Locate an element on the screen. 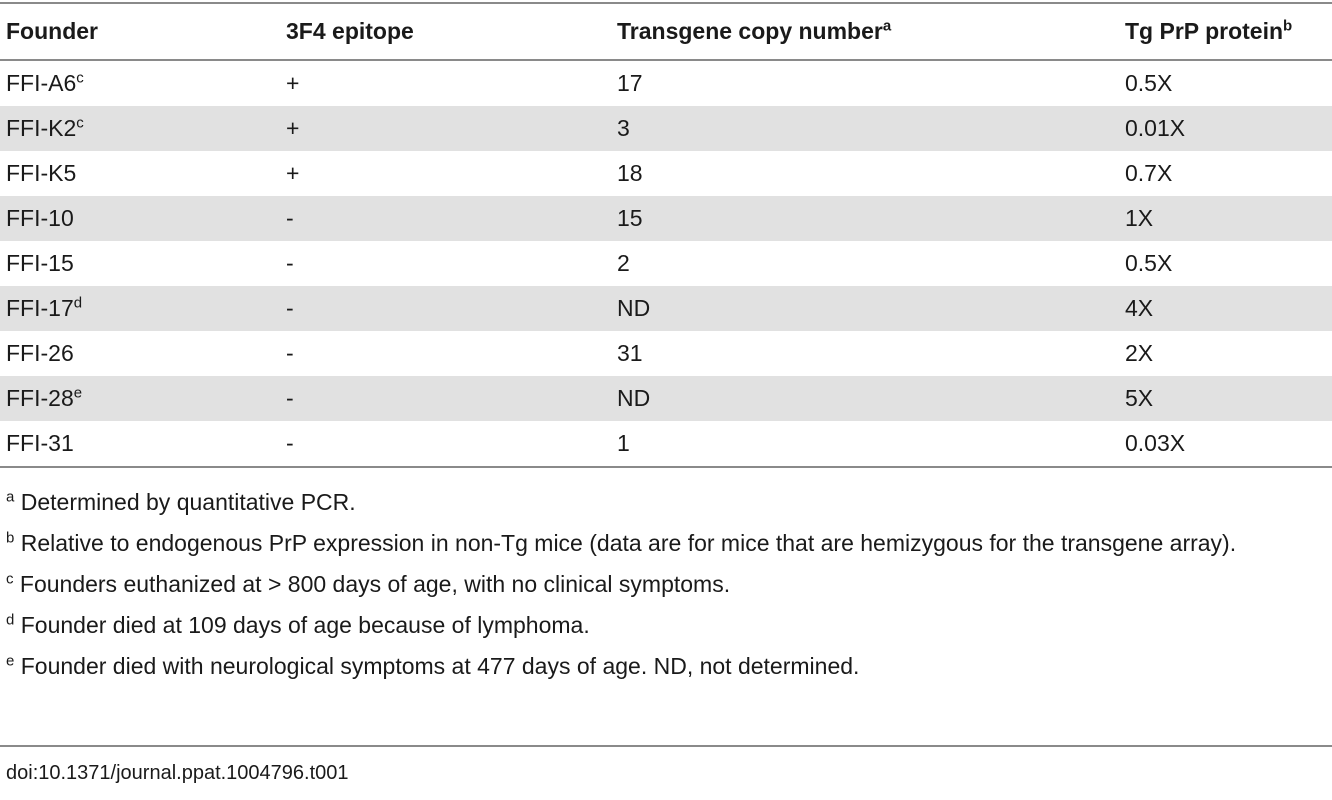  table-row: FFI-31 - 1 0.03X is located at coordinates (666, 444).